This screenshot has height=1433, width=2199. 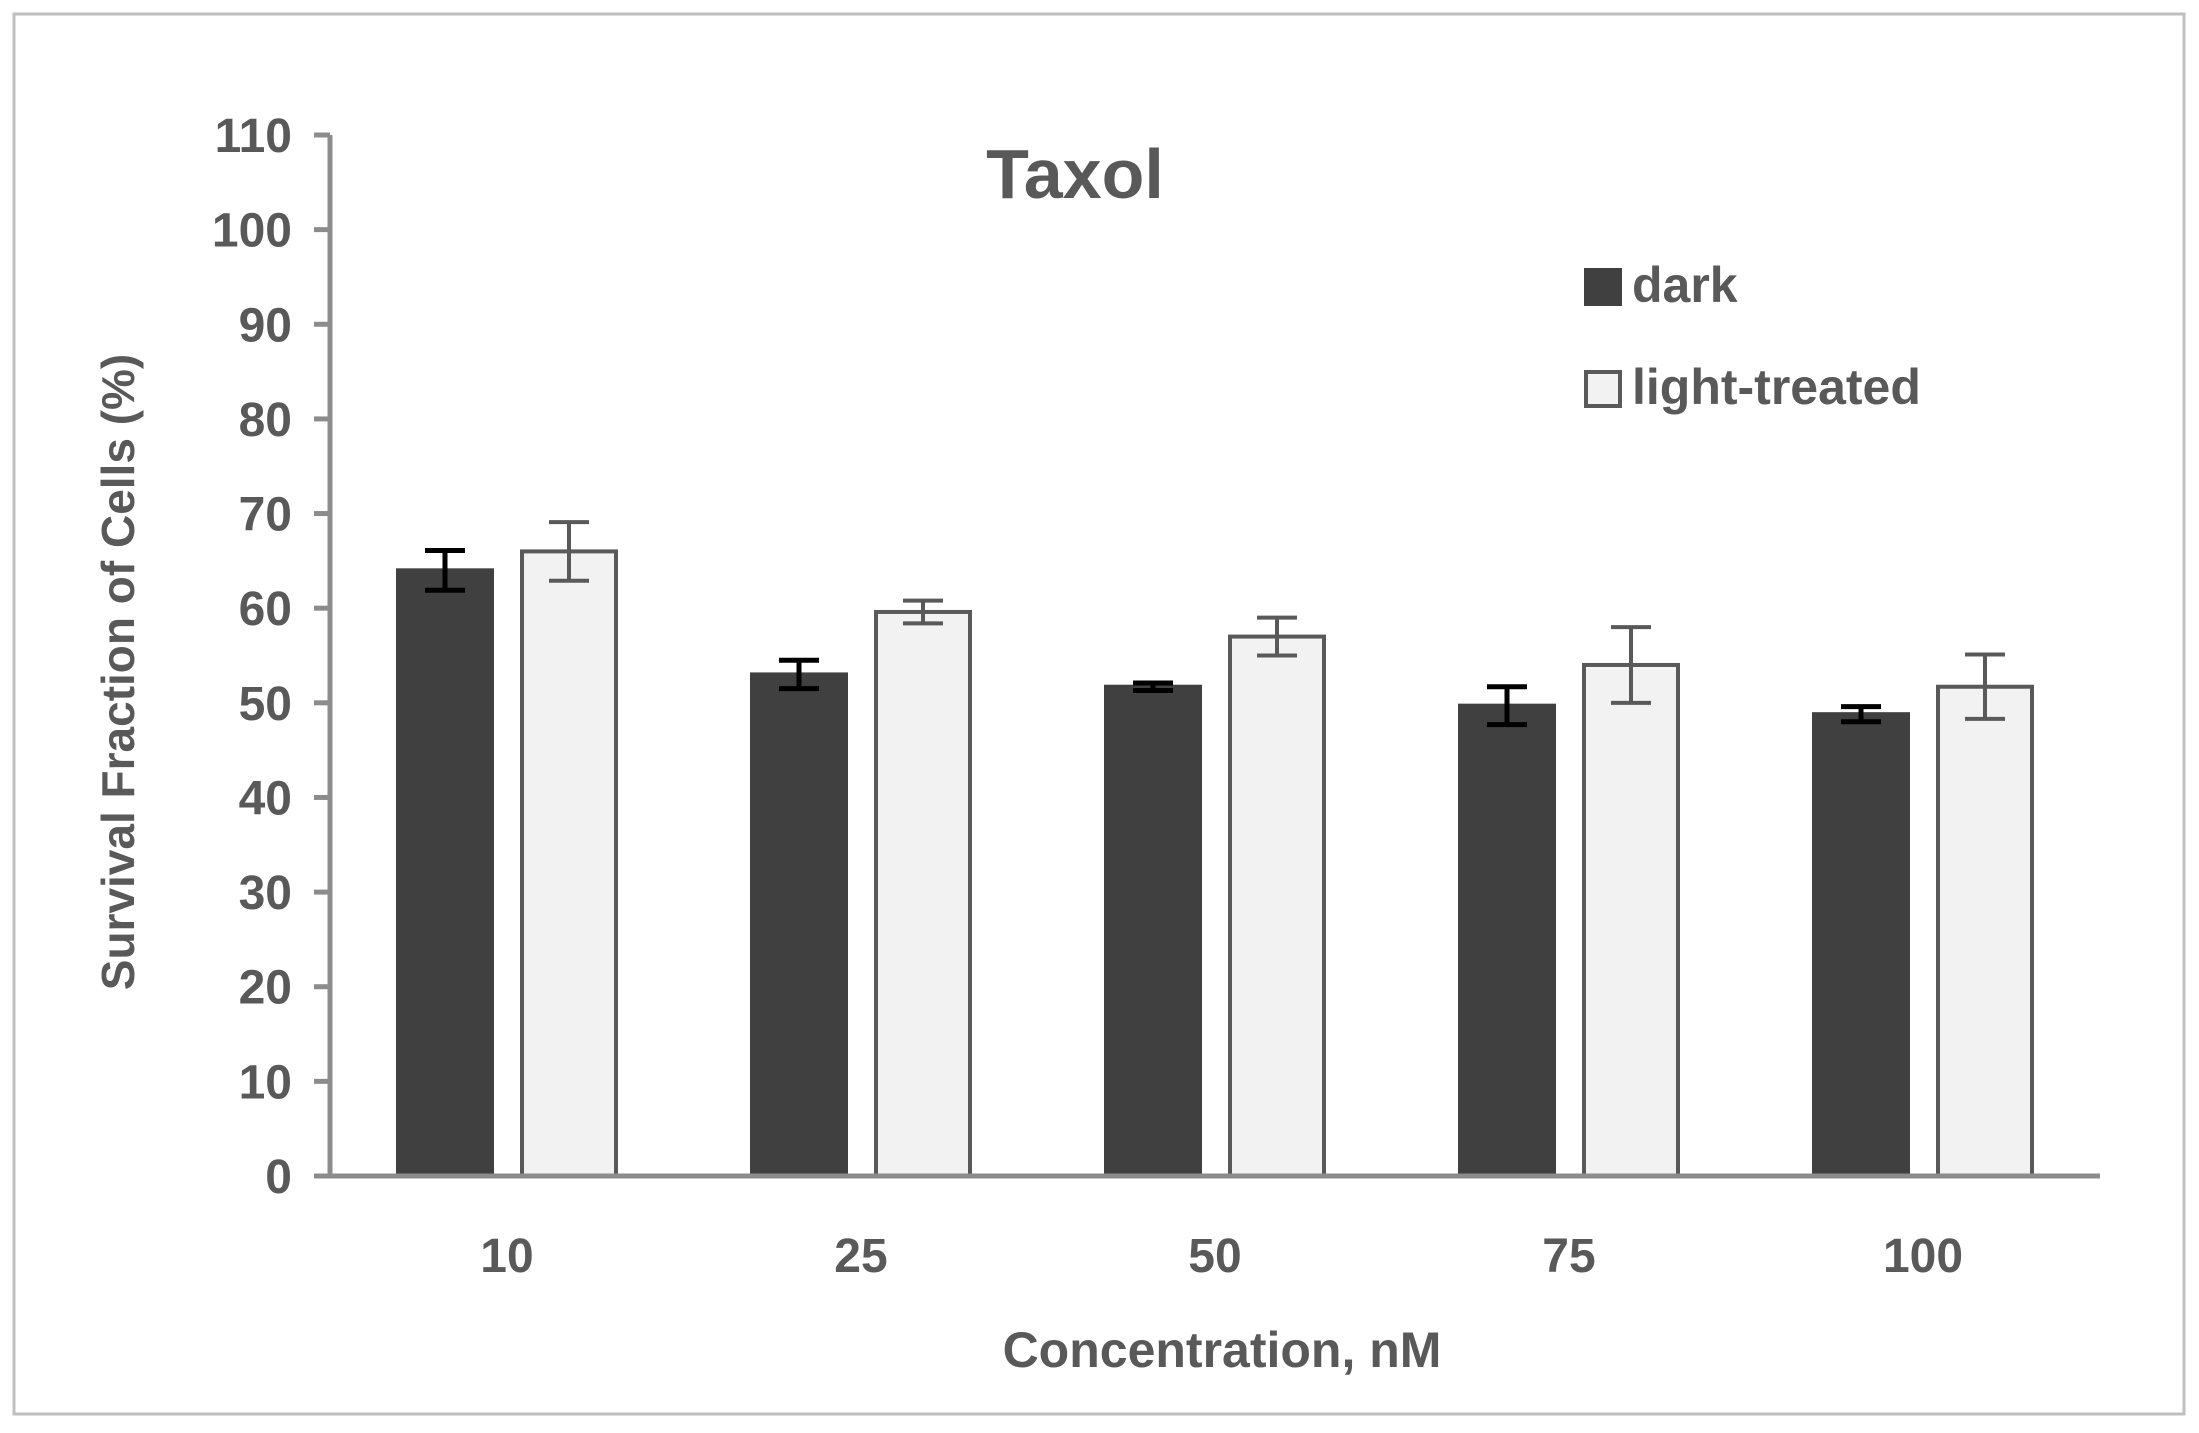 What do you see at coordinates (1603, 389) in the screenshot?
I see `legend-swatch-light-treated` at bounding box center [1603, 389].